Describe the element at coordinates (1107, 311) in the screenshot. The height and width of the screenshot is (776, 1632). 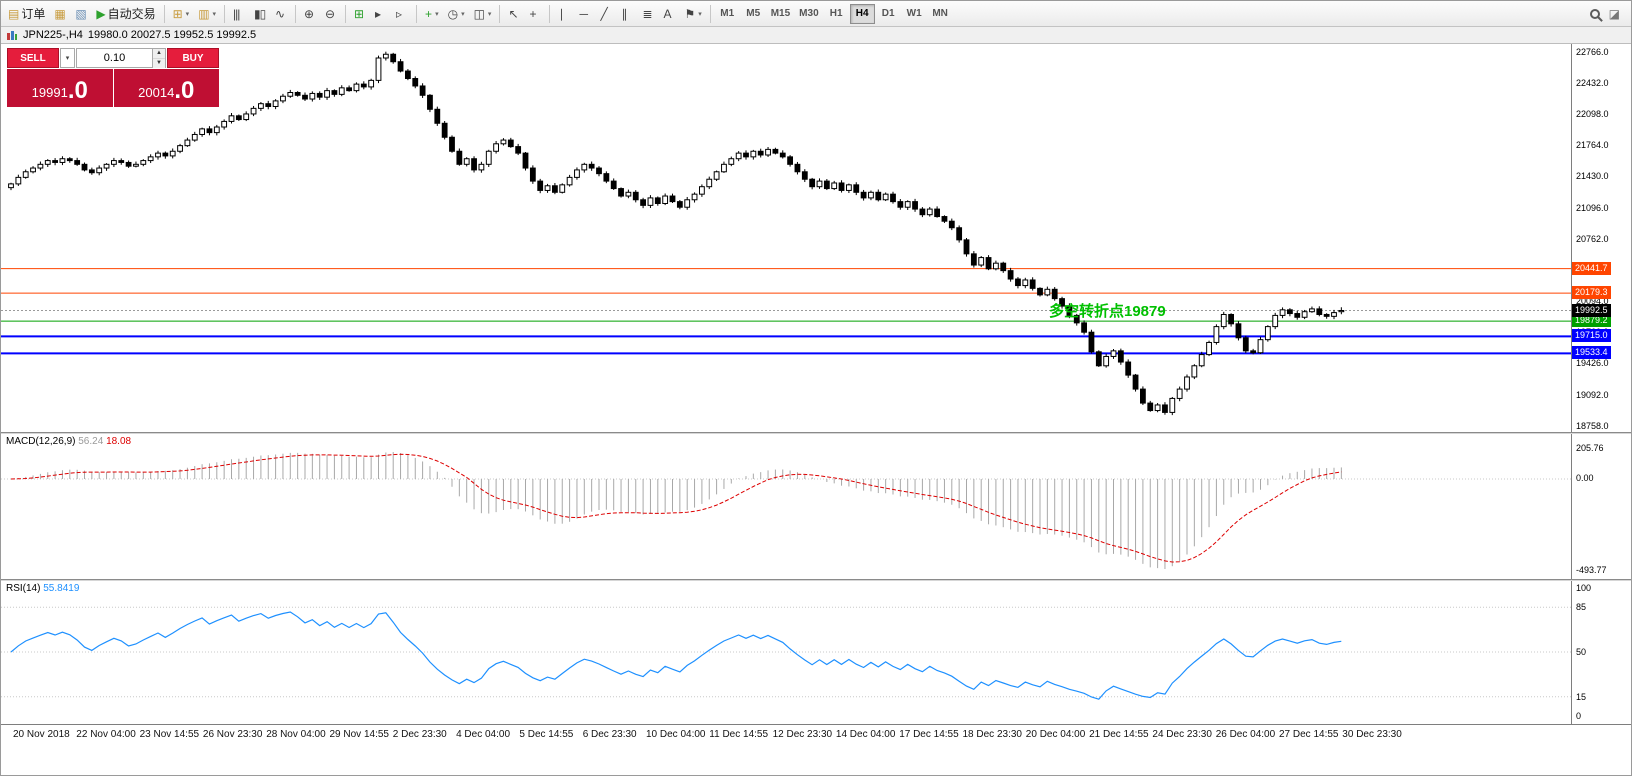
I see `chart-annotation-text: 多空转折点19879` at that location.